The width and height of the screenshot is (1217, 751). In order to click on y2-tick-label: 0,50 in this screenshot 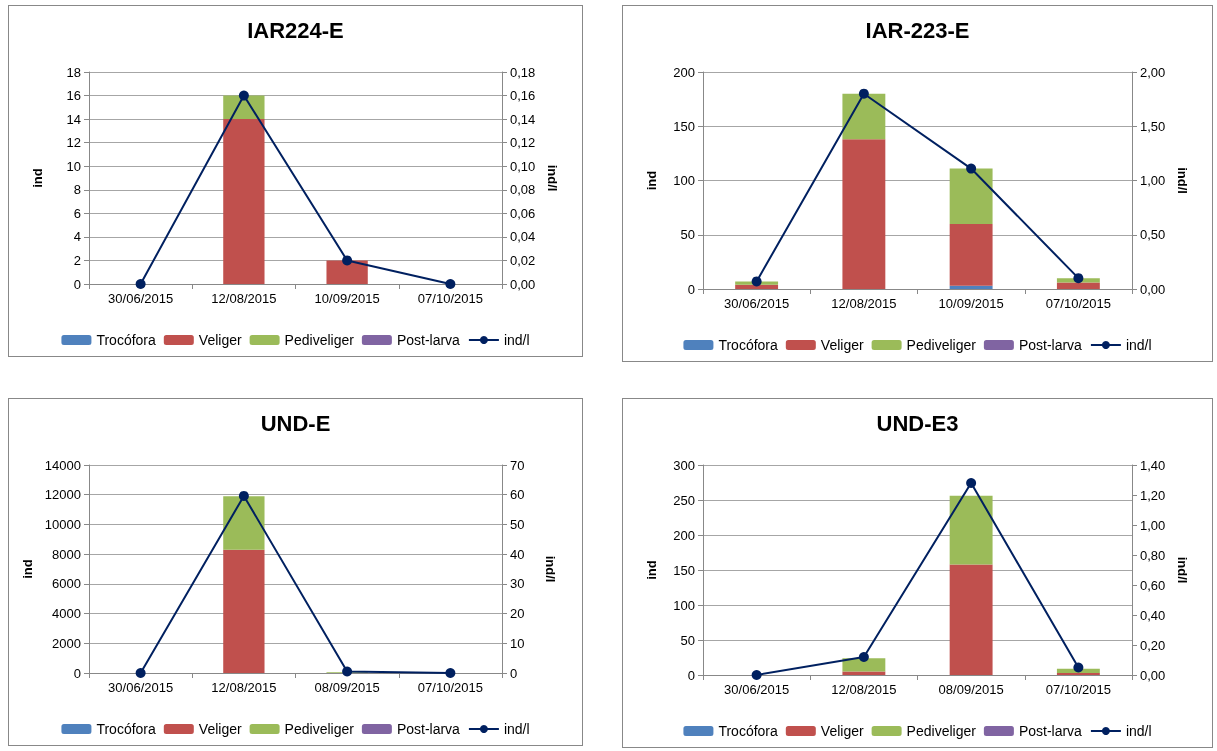, I will do `click(1153, 235)`.